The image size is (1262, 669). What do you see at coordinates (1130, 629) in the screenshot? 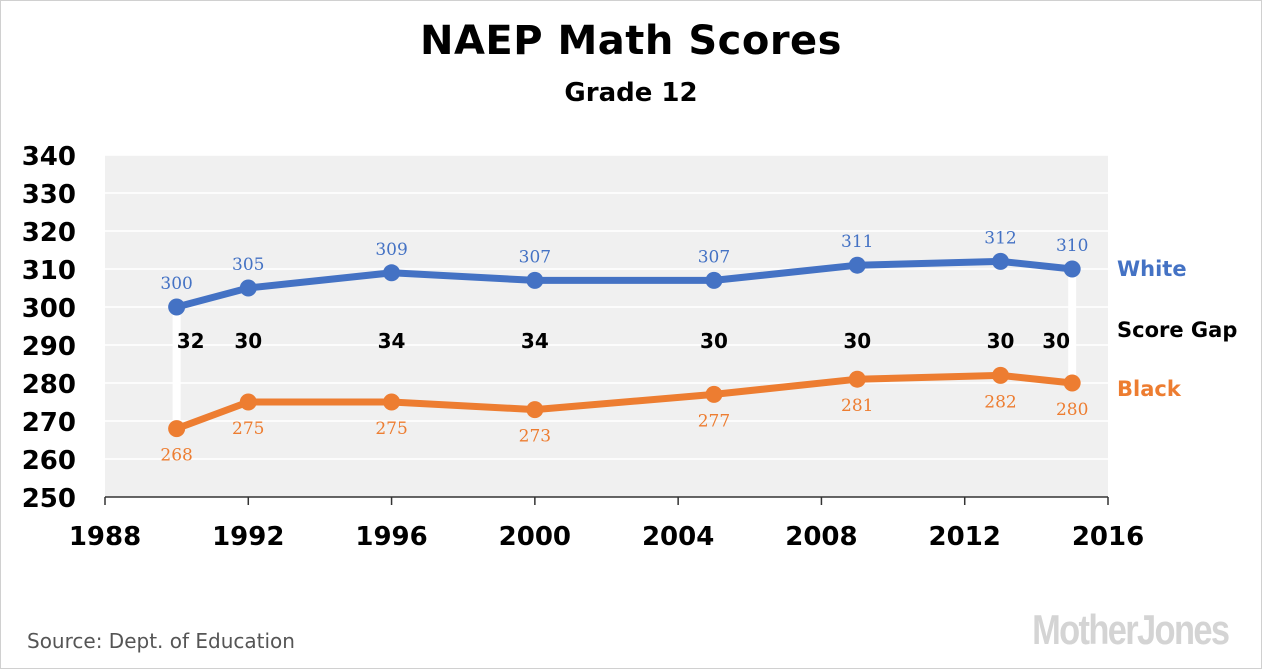
I see `brand-logo: MotherJones` at bounding box center [1130, 629].